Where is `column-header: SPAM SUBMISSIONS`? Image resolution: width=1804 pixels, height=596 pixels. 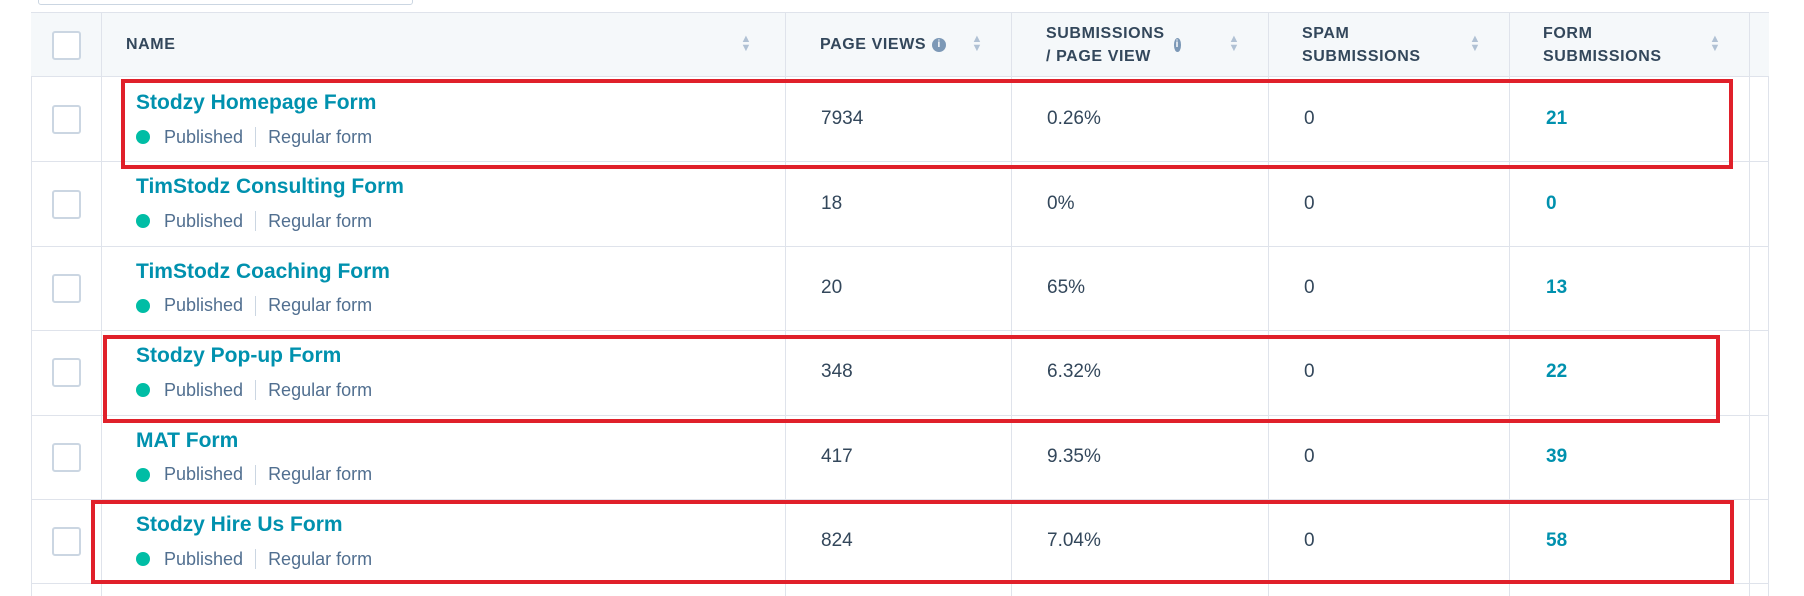 column-header: SPAM SUBMISSIONS is located at coordinates (1377, 44).